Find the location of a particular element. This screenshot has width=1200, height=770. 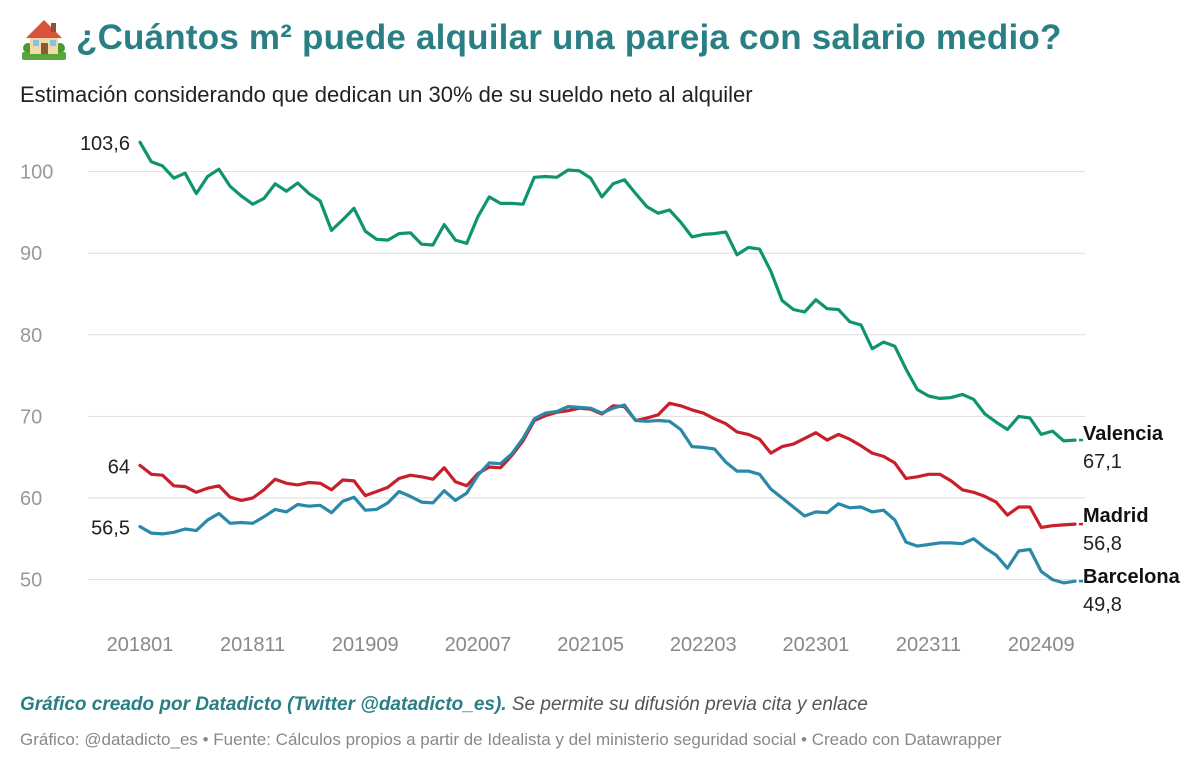

x-tick-label: 202301 is located at coordinates (816, 645).